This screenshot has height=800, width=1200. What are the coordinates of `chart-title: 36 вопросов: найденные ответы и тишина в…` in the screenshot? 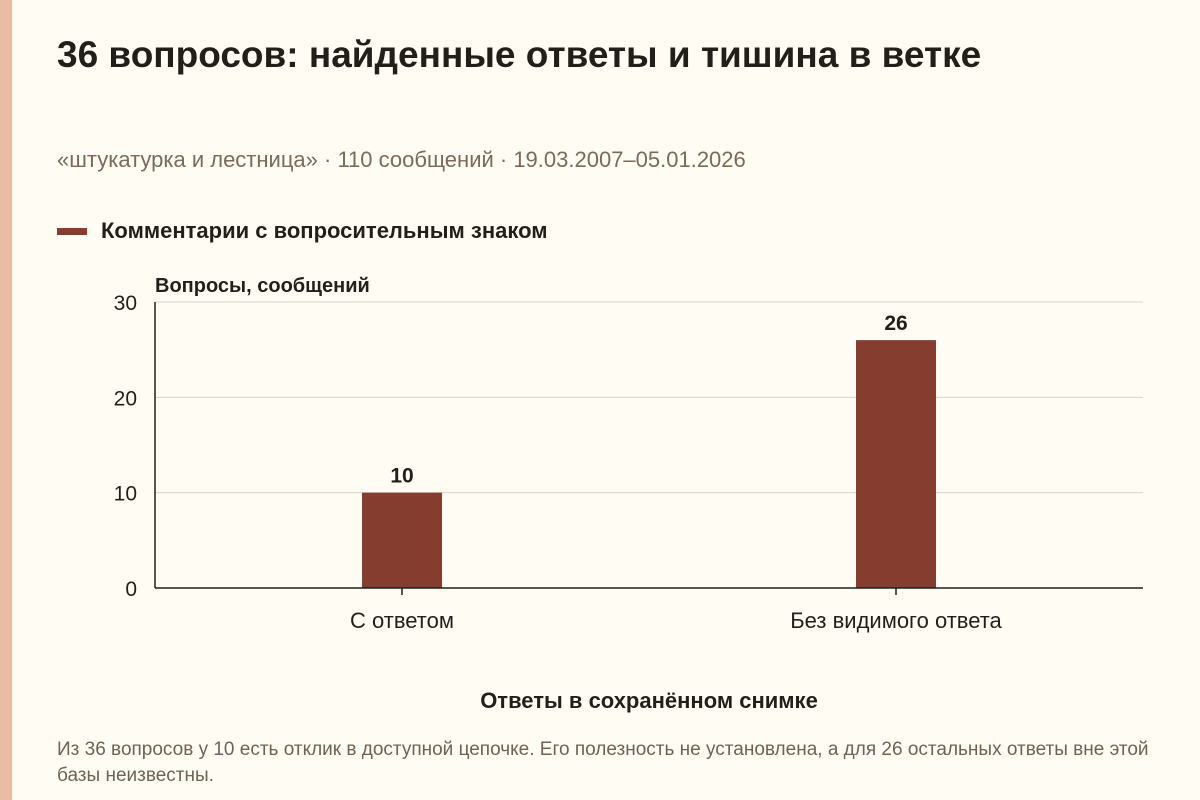 It's located at (519, 54).